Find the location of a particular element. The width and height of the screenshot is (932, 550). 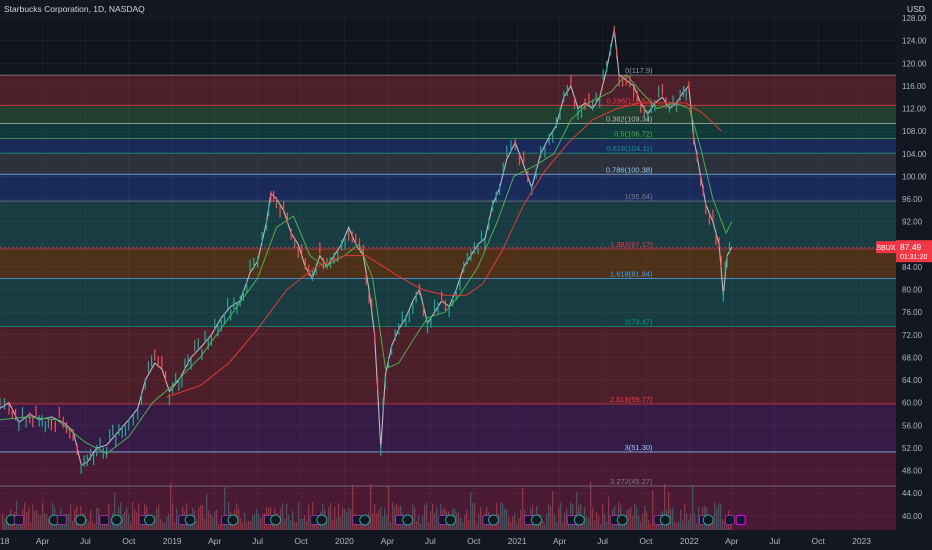

currency-label: USD is located at coordinates (916, 9).